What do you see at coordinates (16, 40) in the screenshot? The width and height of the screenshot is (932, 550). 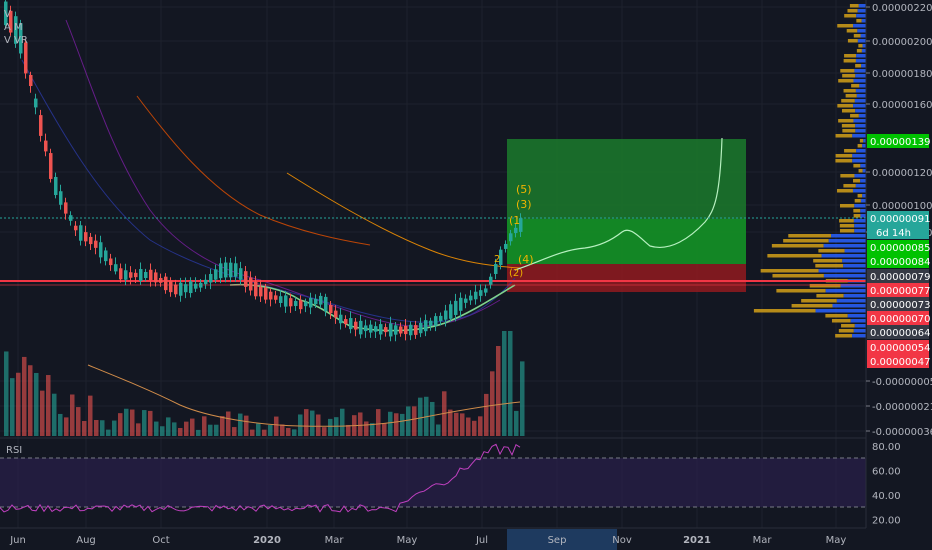 I see `legend-line-3: V VR` at bounding box center [16, 40].